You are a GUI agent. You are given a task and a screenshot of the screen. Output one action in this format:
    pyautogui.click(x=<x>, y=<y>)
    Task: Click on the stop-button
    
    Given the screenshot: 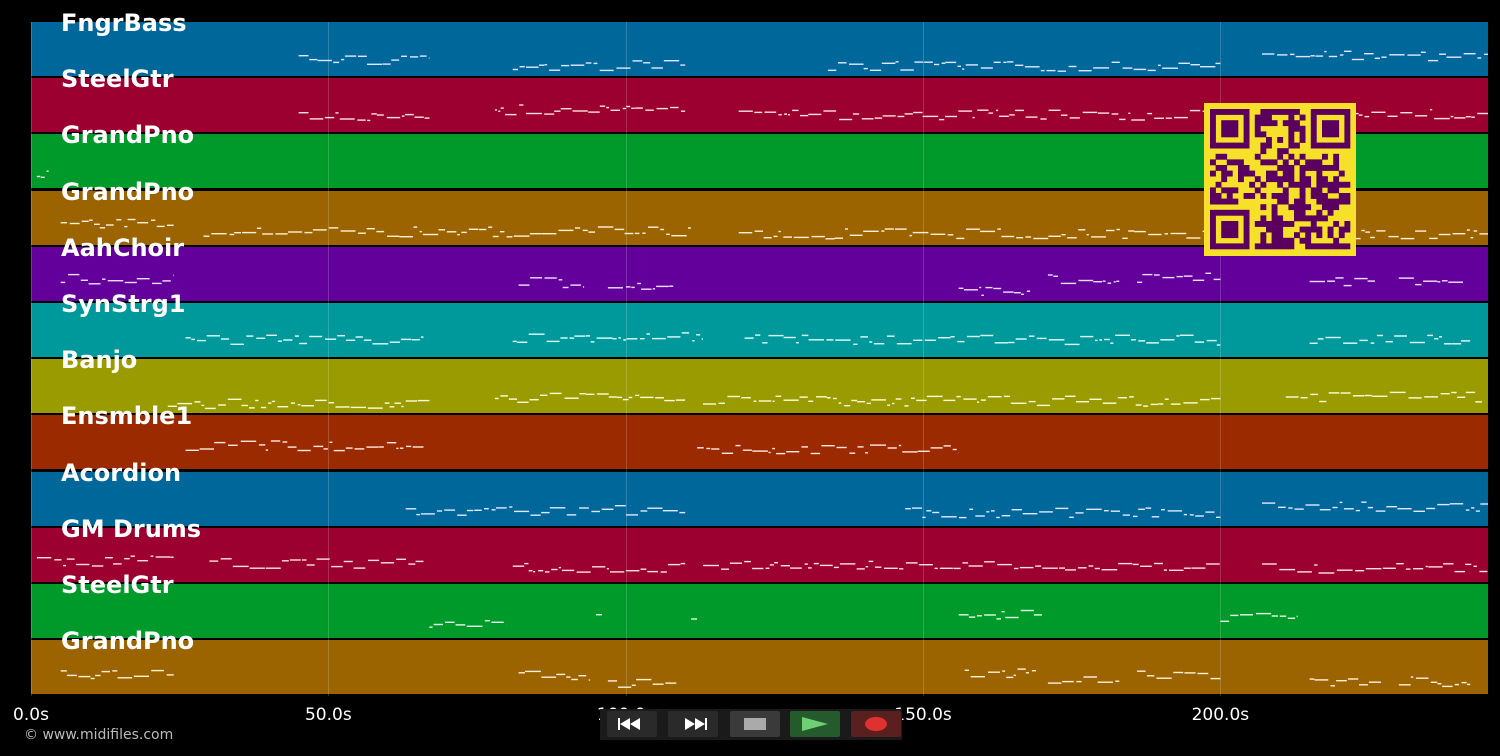 What is the action you would take?
    pyautogui.click(x=755, y=724)
    